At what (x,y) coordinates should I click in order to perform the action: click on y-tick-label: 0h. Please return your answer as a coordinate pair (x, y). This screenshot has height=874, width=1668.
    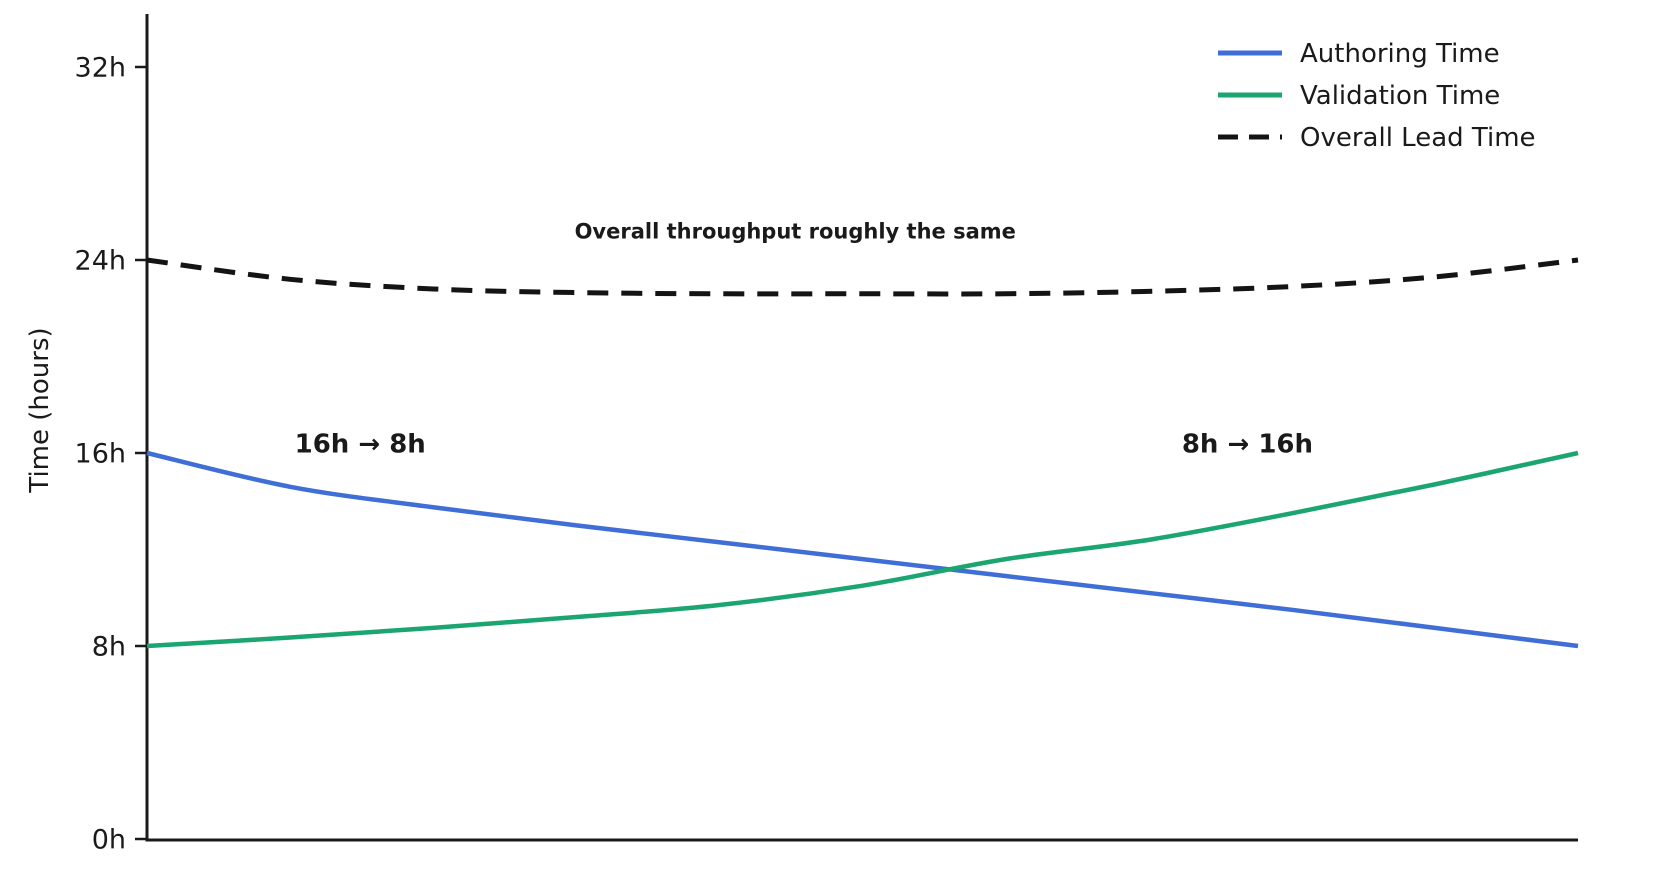
    Looking at the image, I should click on (109, 839).